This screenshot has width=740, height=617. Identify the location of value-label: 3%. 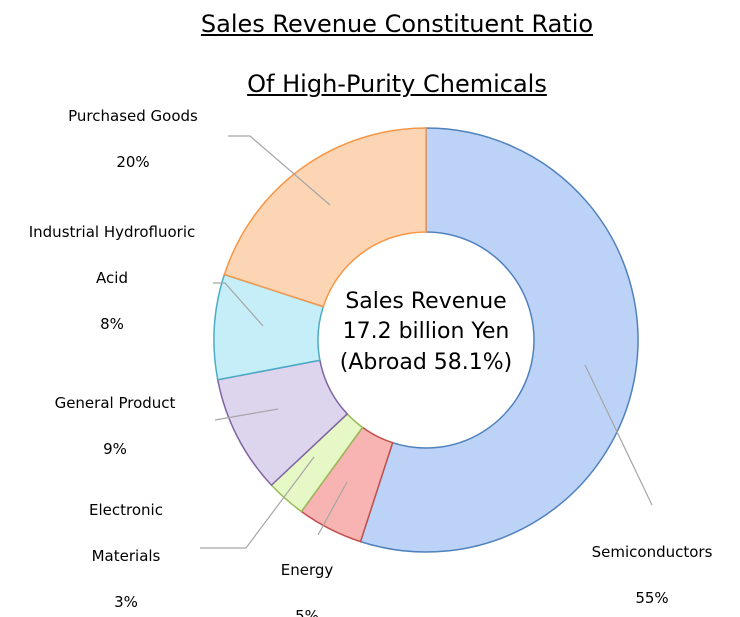
(126, 602).